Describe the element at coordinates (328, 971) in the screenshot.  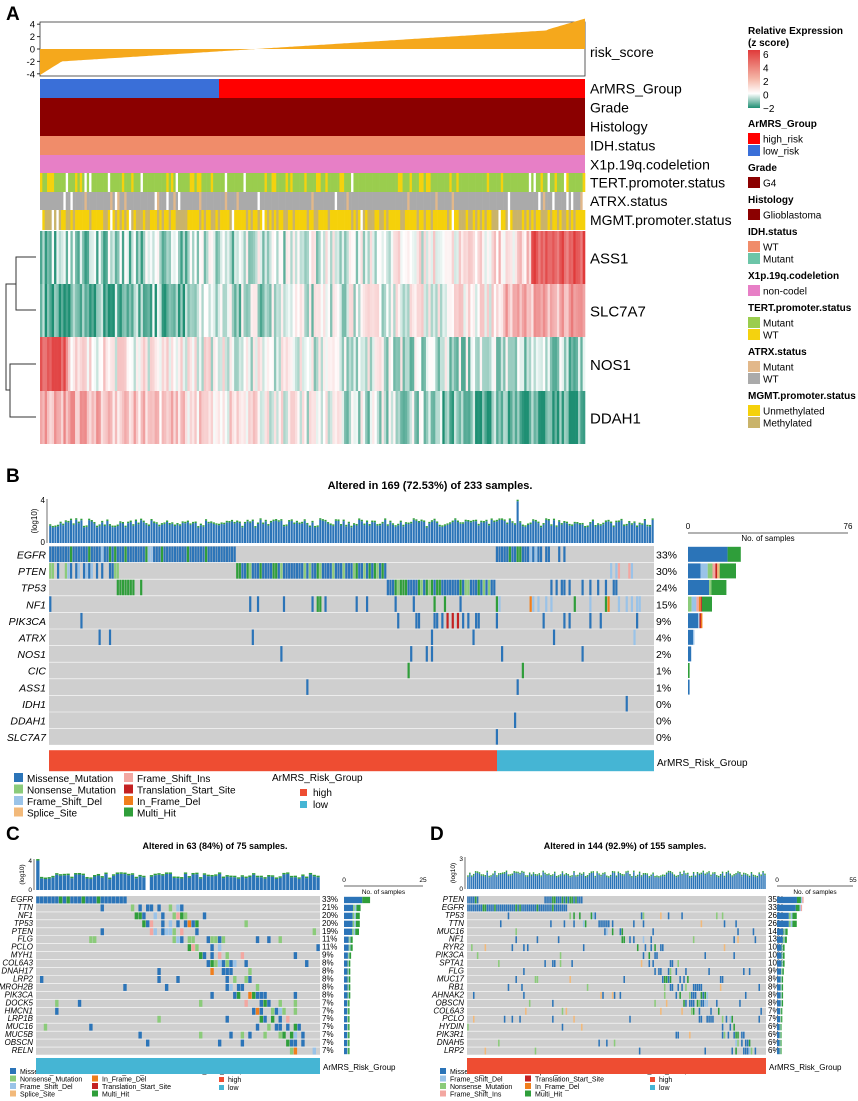
I see `gene-percent: 8%` at that location.